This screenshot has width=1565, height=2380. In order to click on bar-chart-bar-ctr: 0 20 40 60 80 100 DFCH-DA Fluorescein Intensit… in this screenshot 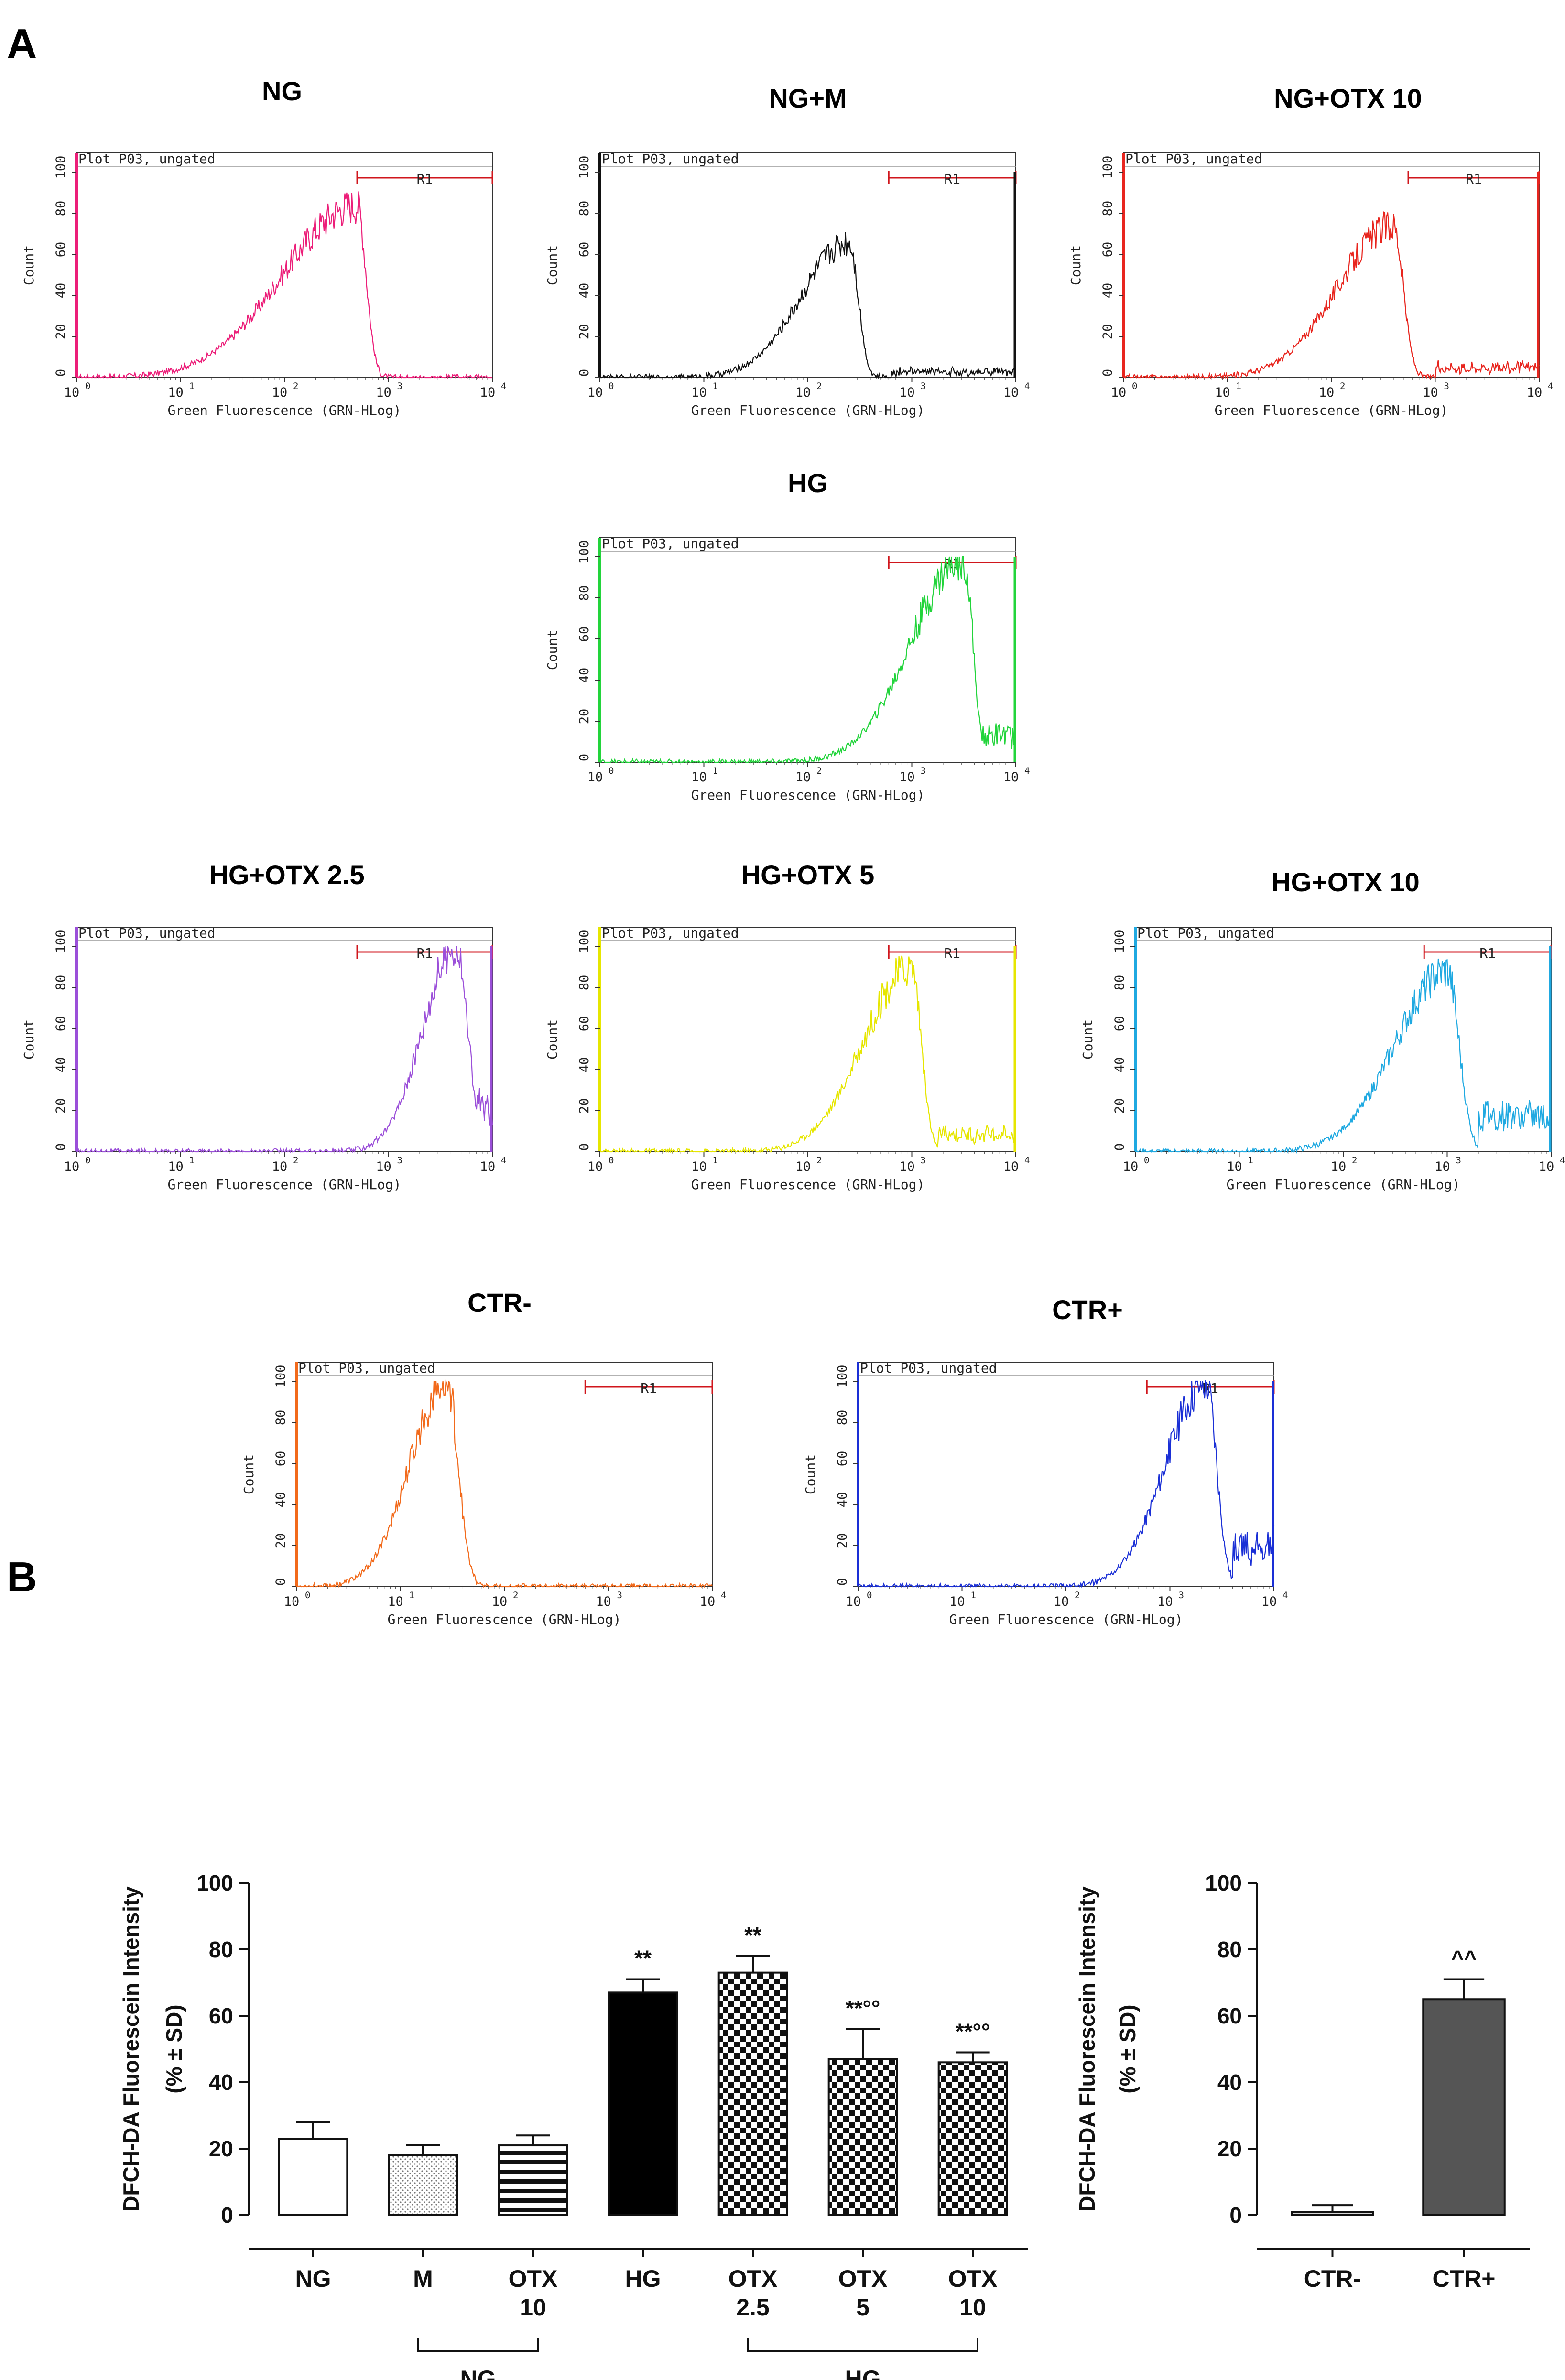, I will do `click(1302, 2081)`.